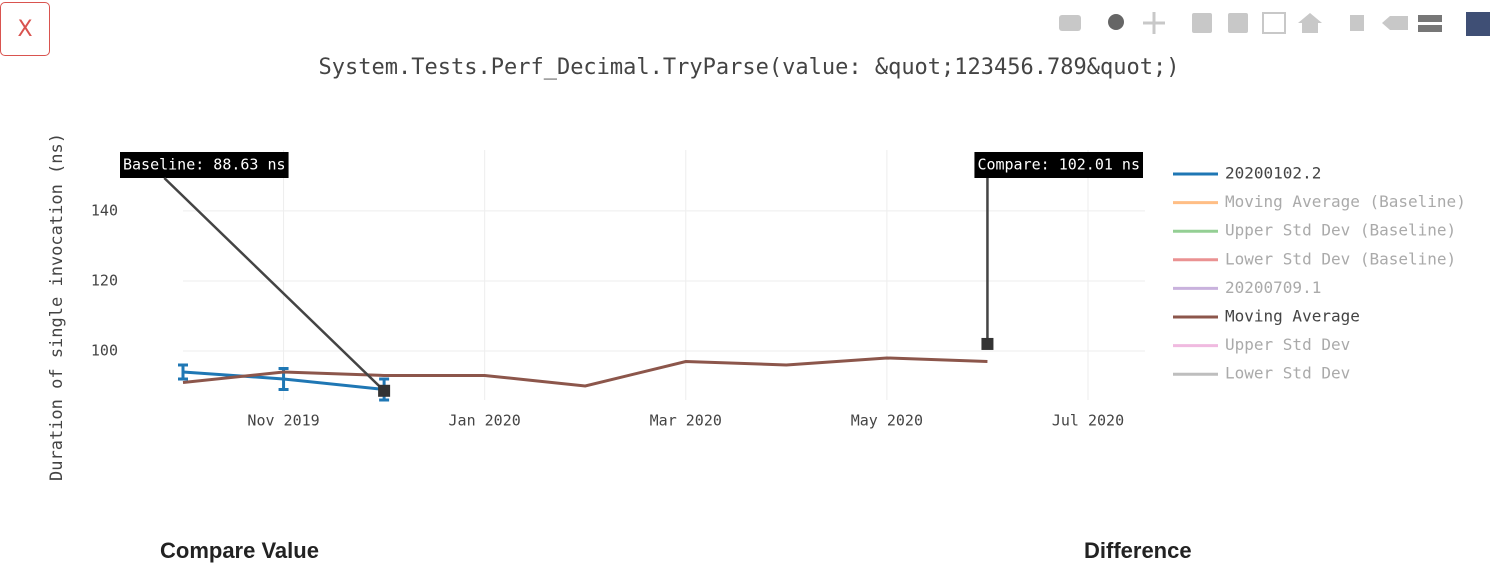 This screenshot has width=1499, height=567. What do you see at coordinates (1202, 23) in the screenshot?
I see `zoom-in-icon` at bounding box center [1202, 23].